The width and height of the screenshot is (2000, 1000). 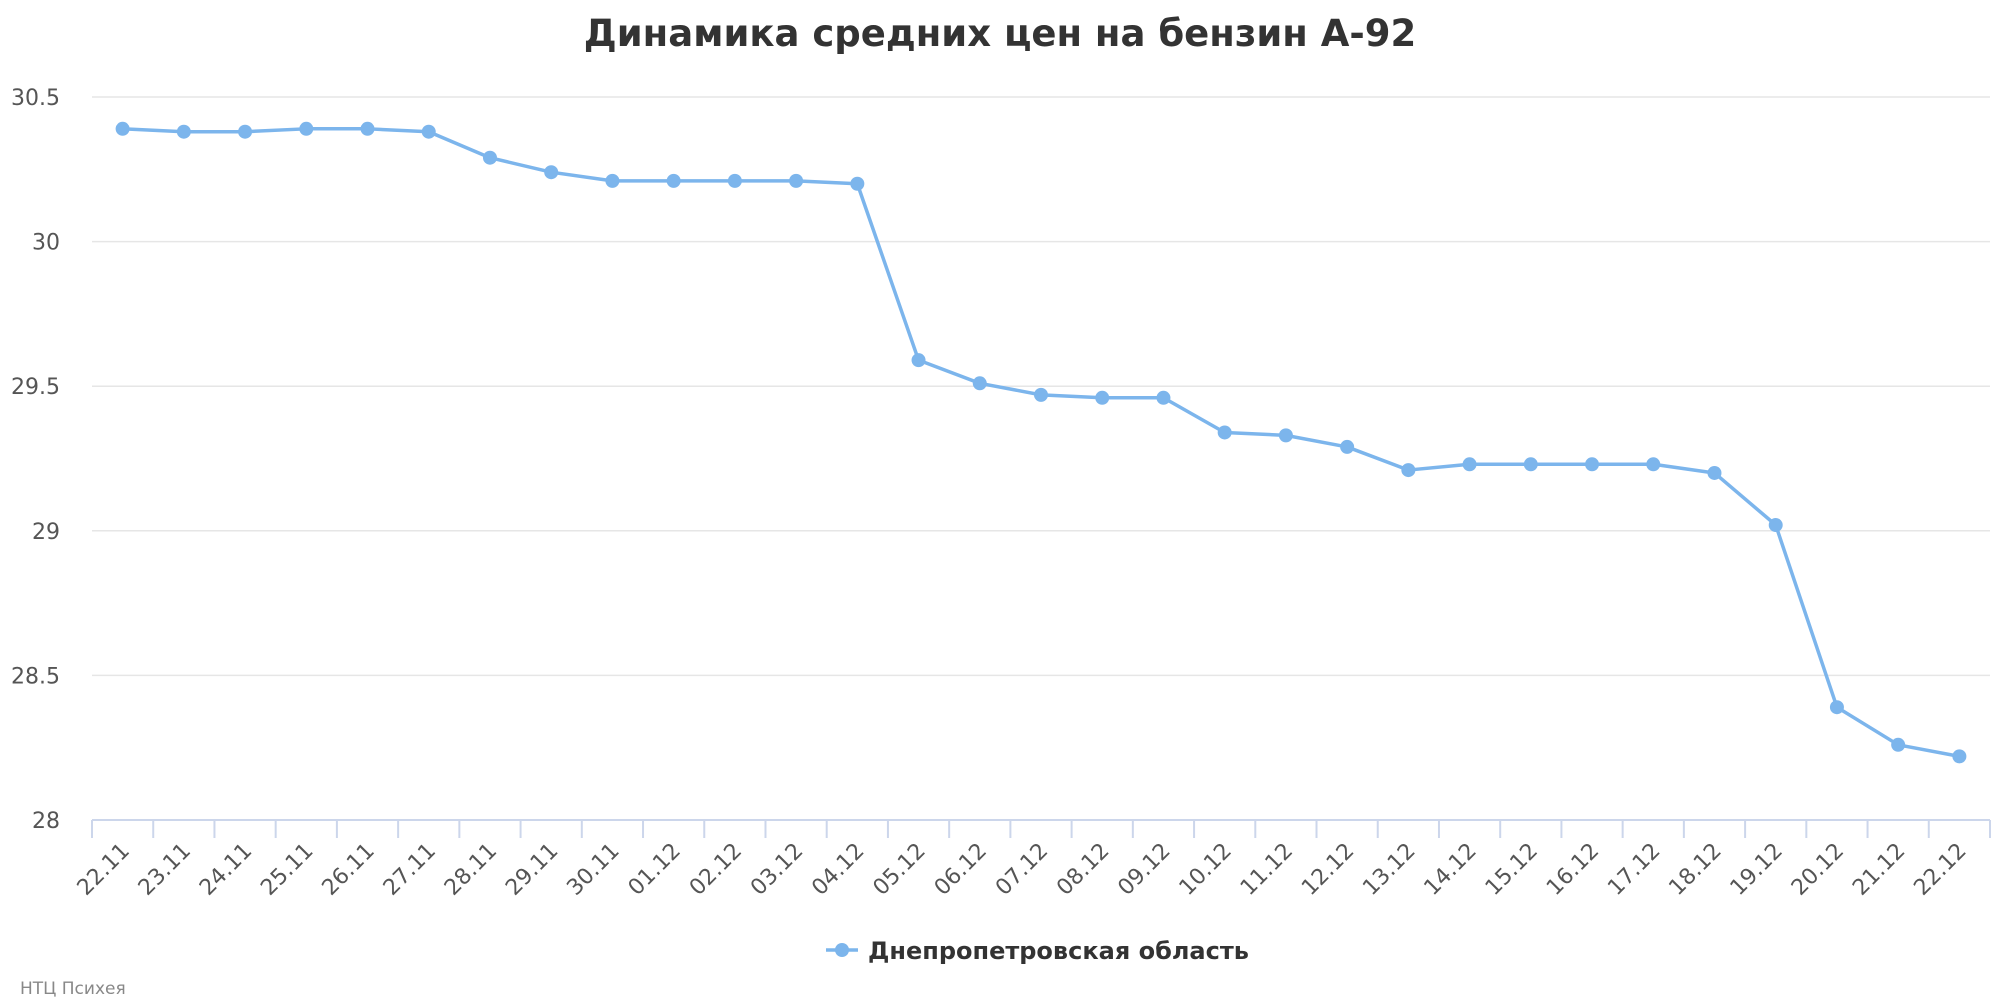 I want to click on x-tick-label: 13.12, so click(x=1389, y=870).